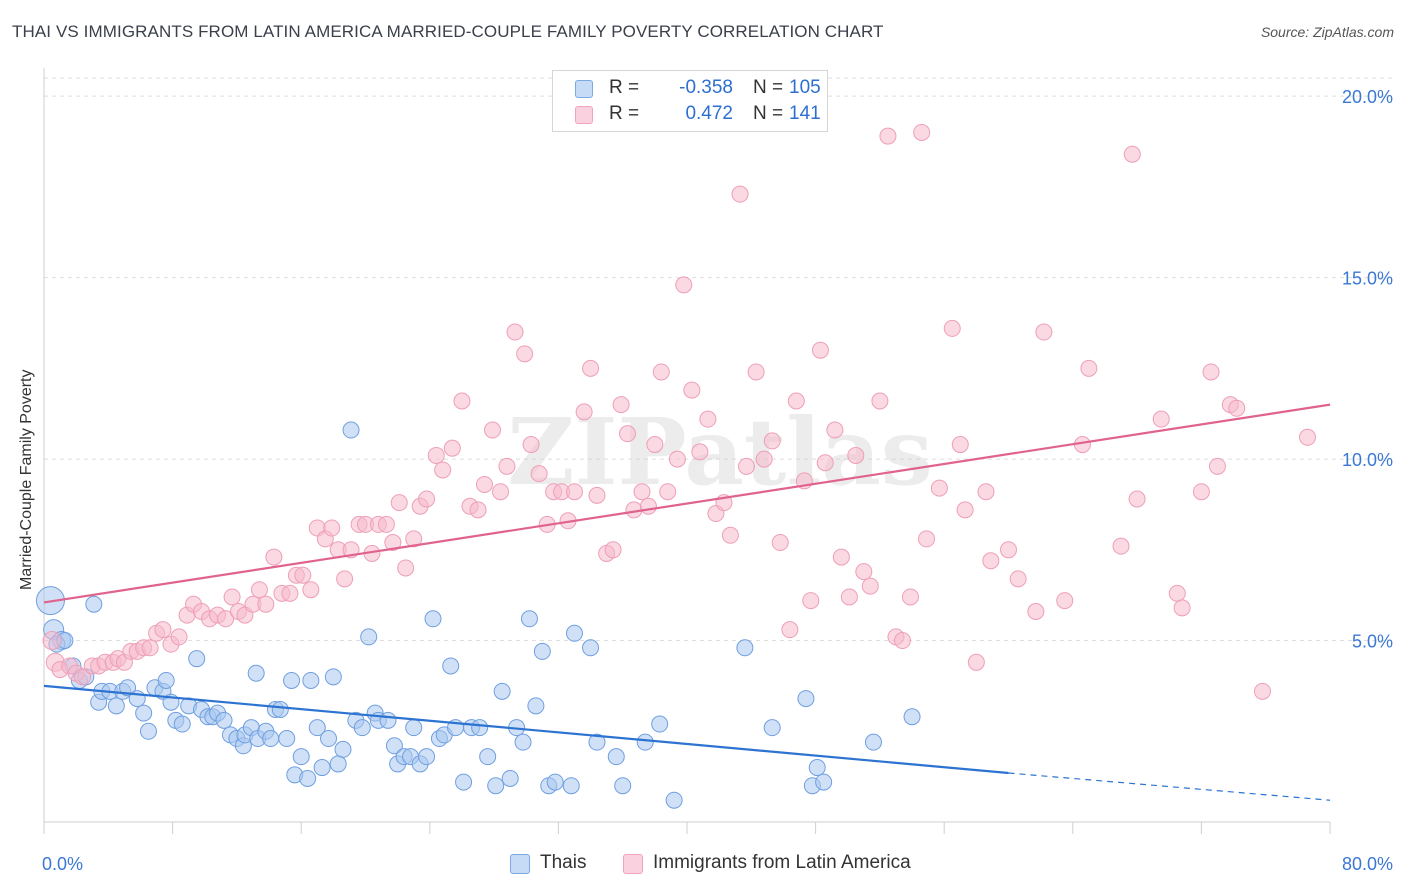  I want to click on legend-label-latin: Immigrants from Latin America, so click(782, 862).